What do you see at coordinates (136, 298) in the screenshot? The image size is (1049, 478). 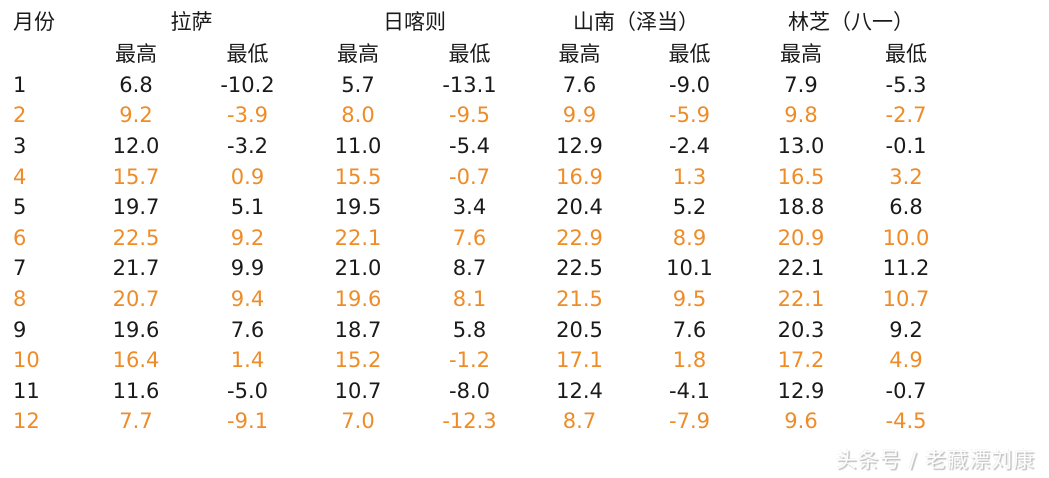 I see `temp-cell: 20.7` at bounding box center [136, 298].